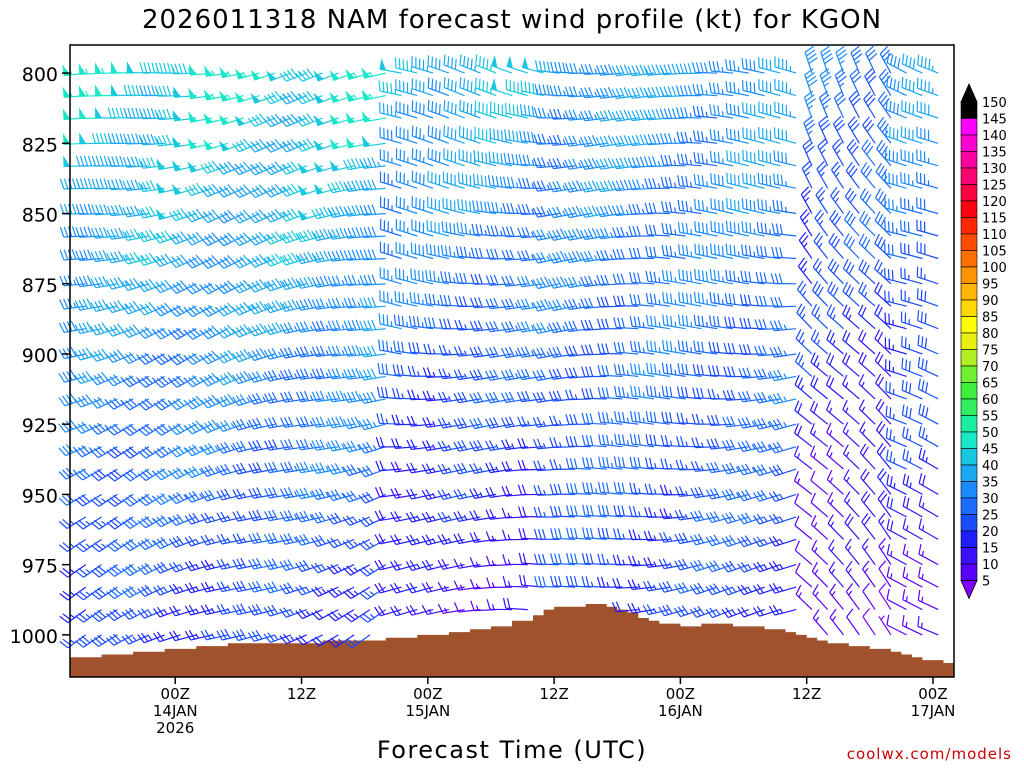 This screenshot has height=768, width=1024. I want to click on x-tick-label: 12Z, so click(301, 694).